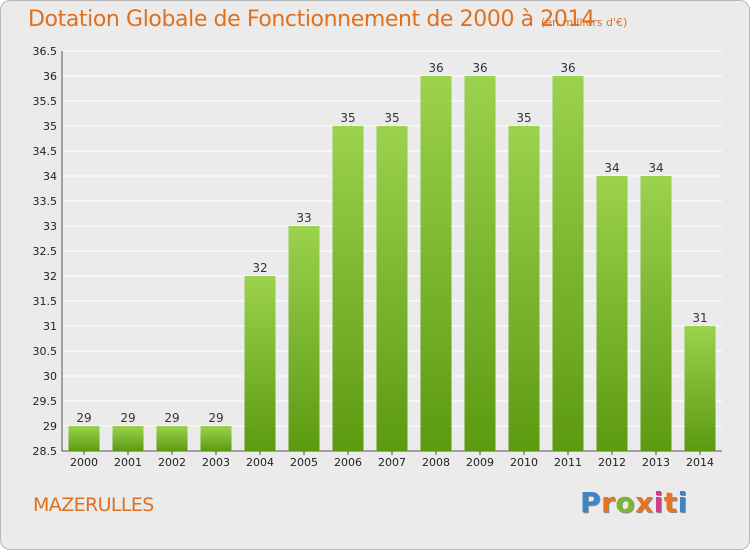 The width and height of the screenshot is (750, 550). What do you see at coordinates (45, 351) in the screenshot?
I see `y-tick-label: 30.5` at bounding box center [45, 351].